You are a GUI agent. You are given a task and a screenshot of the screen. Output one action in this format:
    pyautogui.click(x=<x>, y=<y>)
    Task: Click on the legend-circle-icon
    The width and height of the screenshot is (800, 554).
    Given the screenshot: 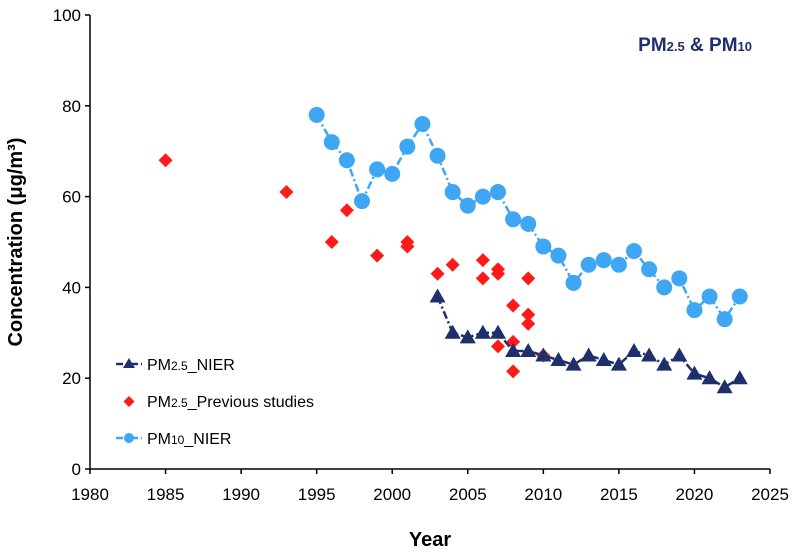 What is the action you would take?
    pyautogui.click(x=129, y=438)
    